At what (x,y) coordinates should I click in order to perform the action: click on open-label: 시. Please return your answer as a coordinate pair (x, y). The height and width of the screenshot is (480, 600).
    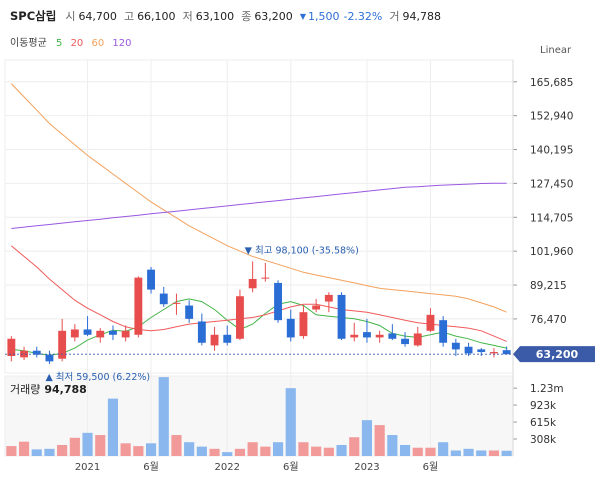
    Looking at the image, I should click on (70, 16).